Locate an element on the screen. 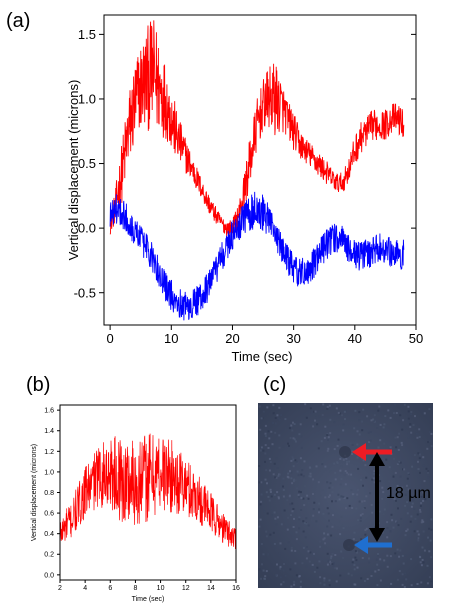 Image resolution: width=465 pixels, height=604 pixels. y-tick-label: 1.2 is located at coordinates (49, 452).